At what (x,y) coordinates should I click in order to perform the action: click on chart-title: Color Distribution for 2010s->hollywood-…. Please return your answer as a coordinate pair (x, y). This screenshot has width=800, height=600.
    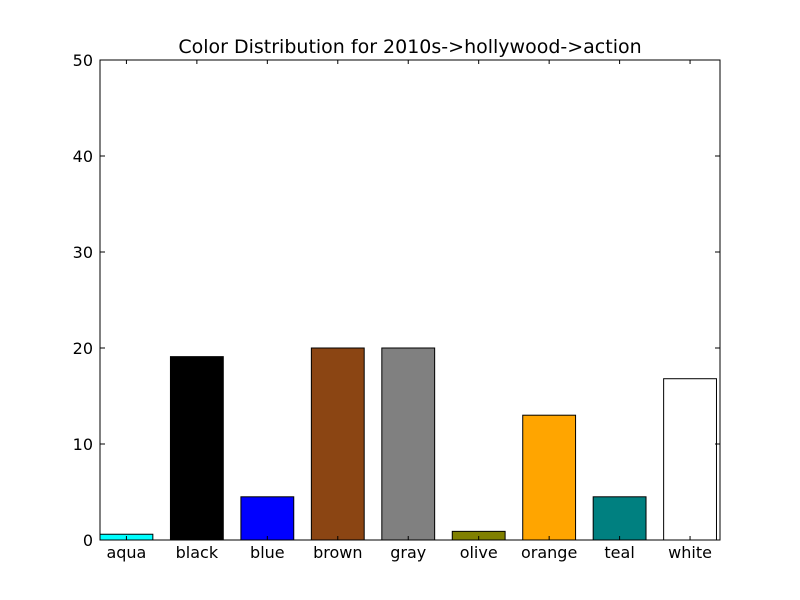
    Looking at the image, I should click on (409, 47).